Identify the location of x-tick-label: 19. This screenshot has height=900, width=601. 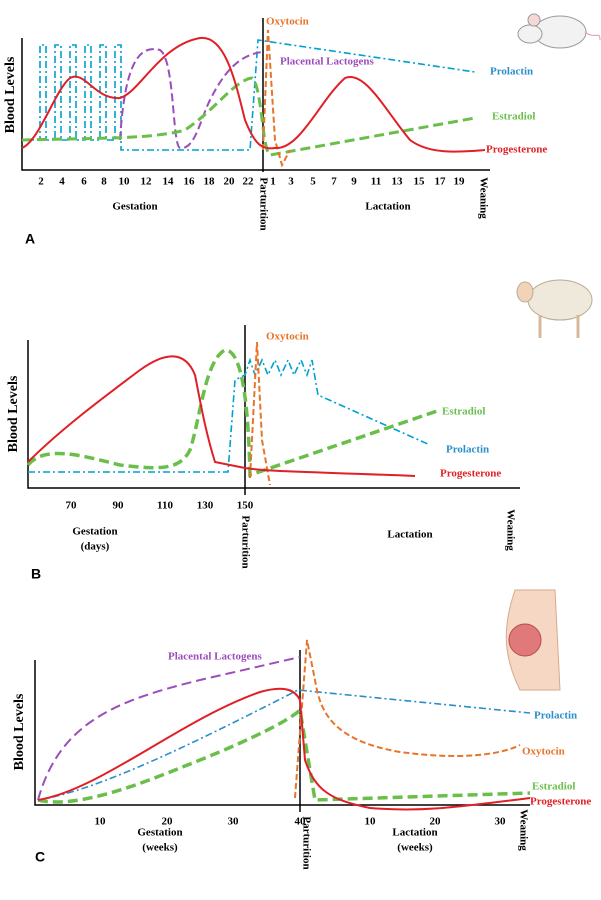
(460, 182).